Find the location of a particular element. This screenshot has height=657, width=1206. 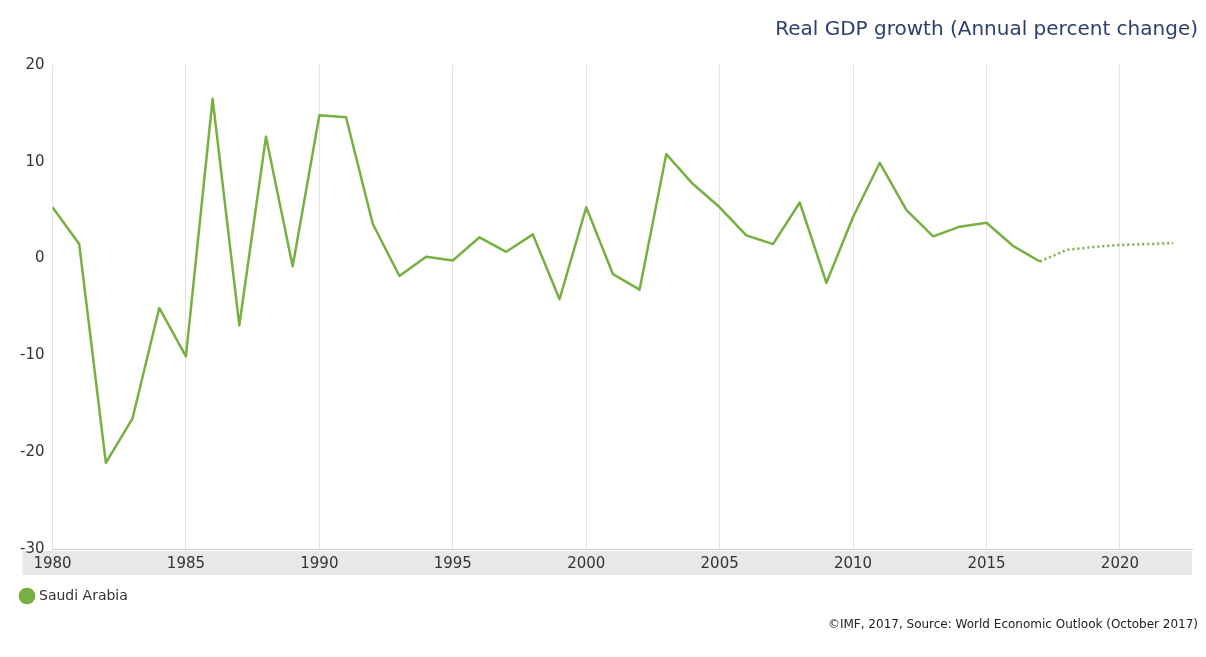

x-tick-label: 2015 is located at coordinates (986, 562).